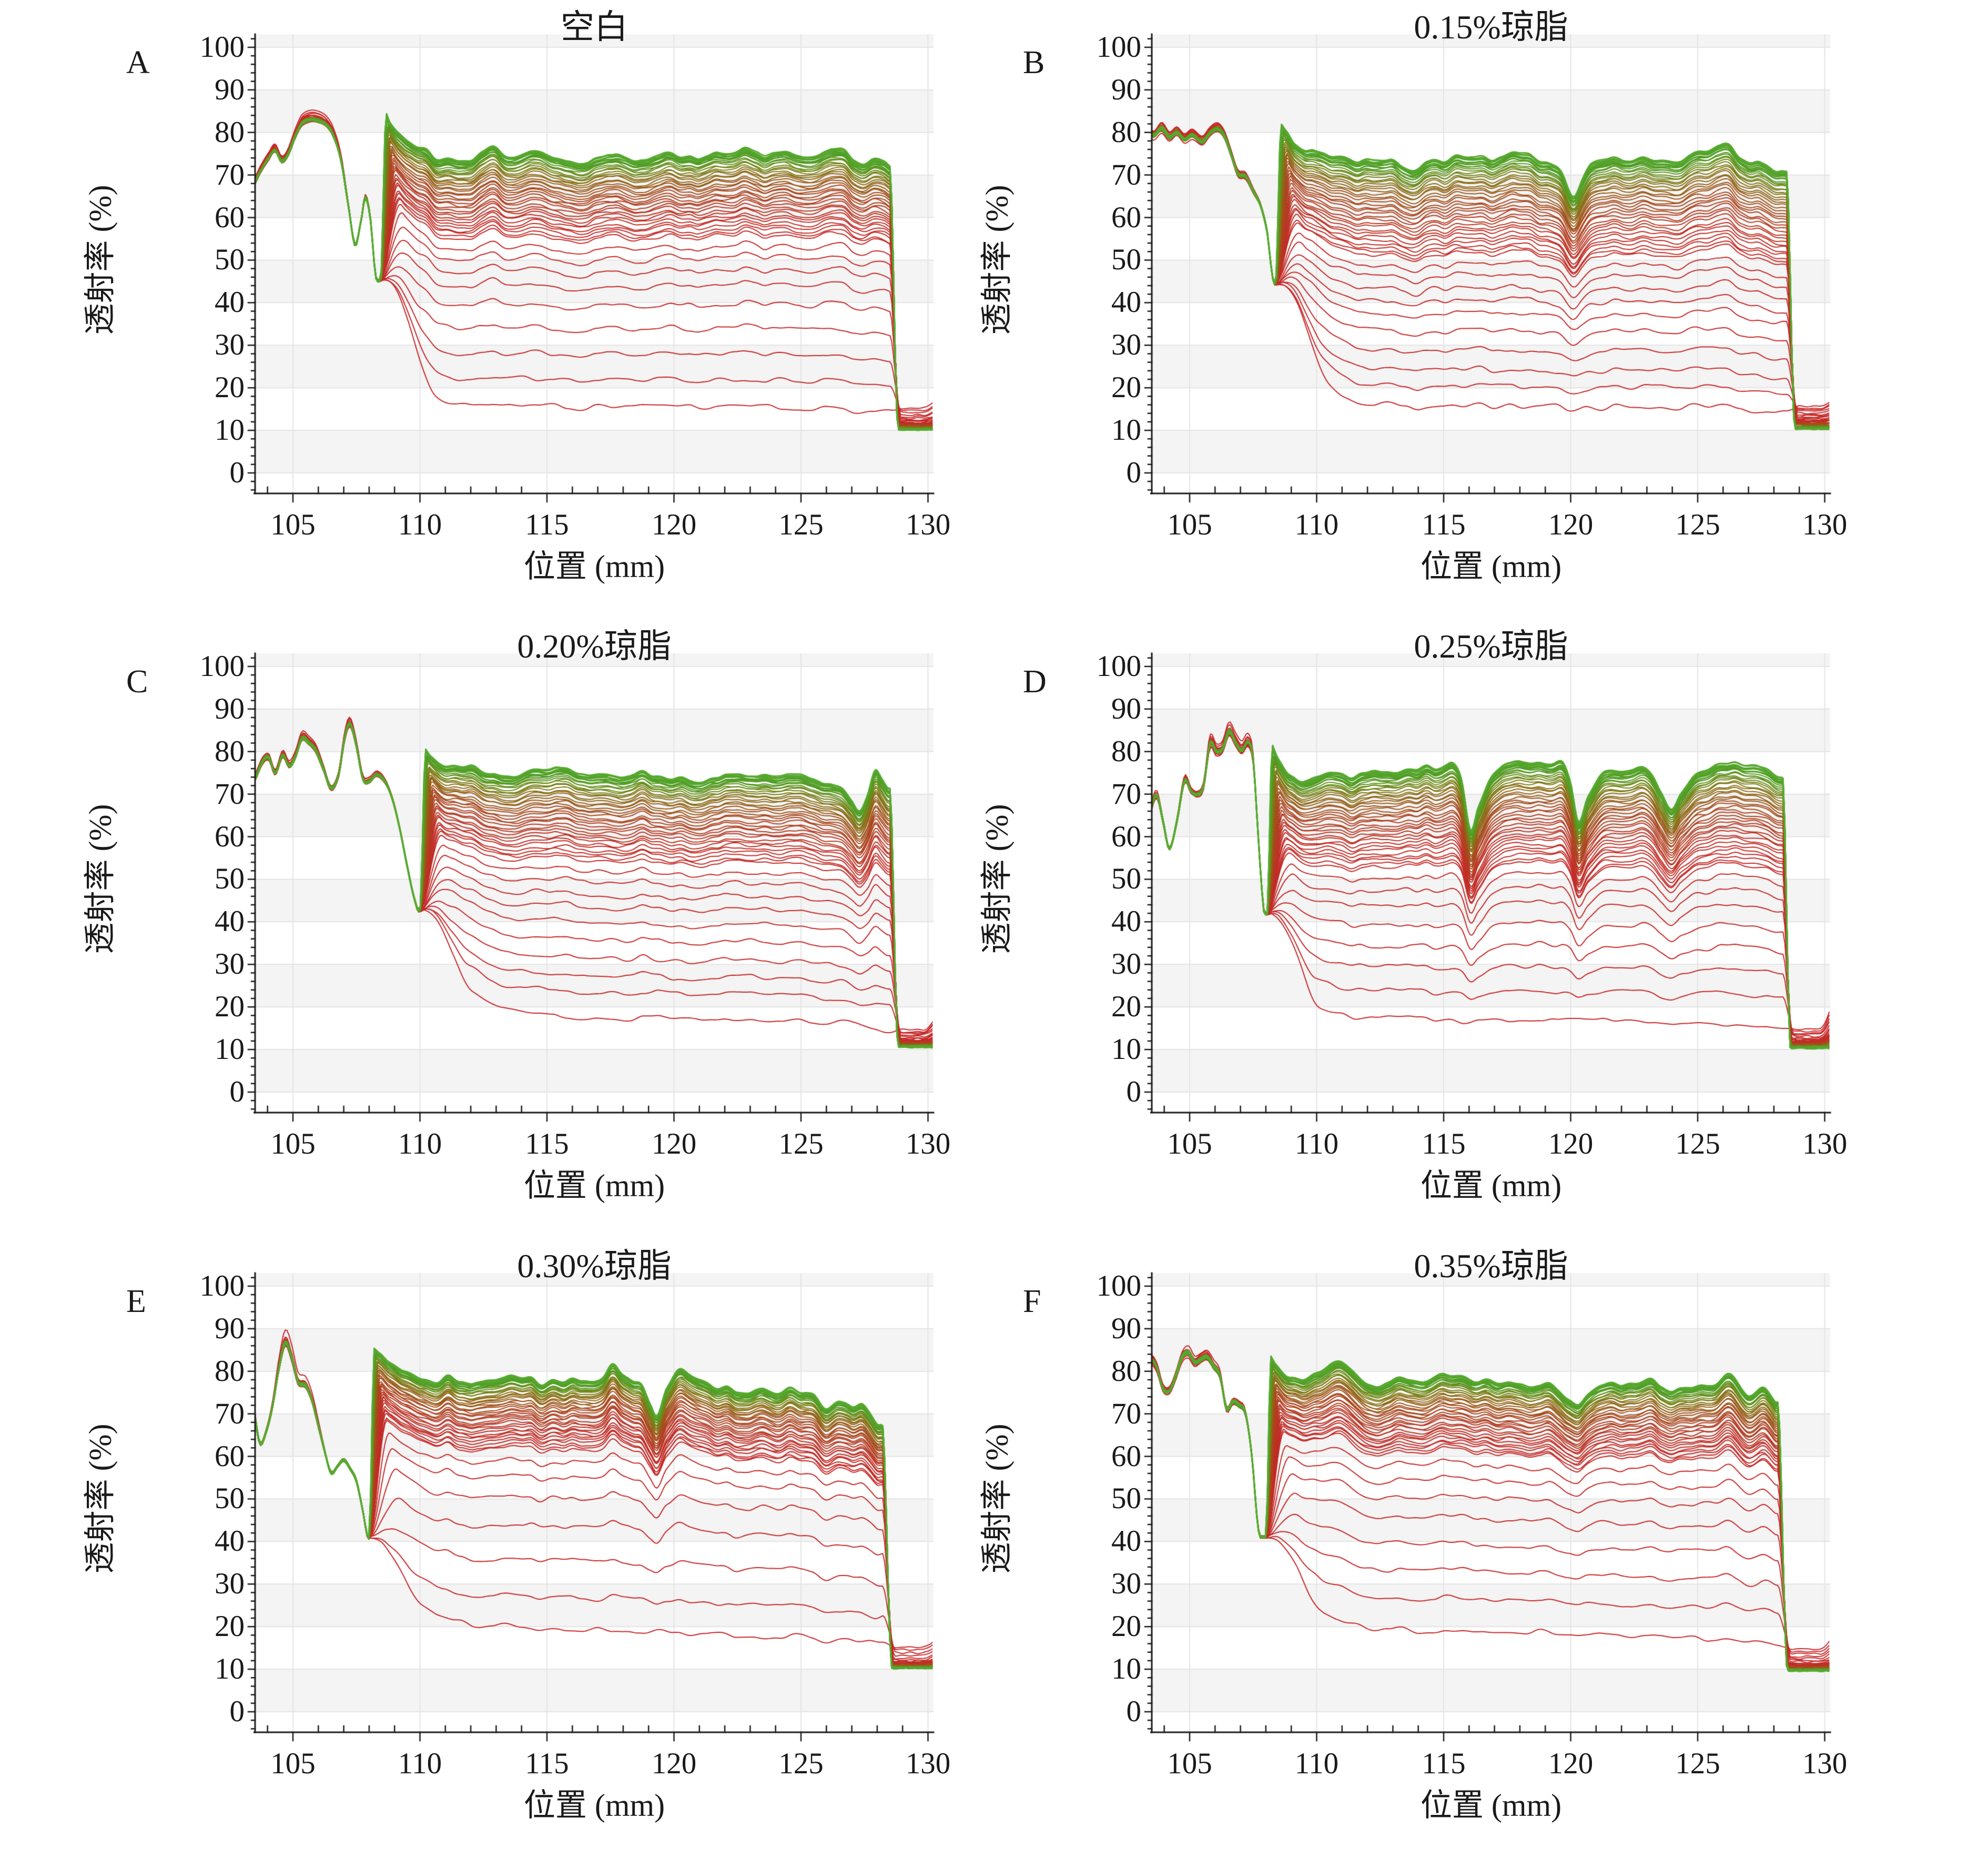 This screenshot has width=1988, height=1858. I want to click on panel-title: 0.15%琼脂, so click(1491, 27).